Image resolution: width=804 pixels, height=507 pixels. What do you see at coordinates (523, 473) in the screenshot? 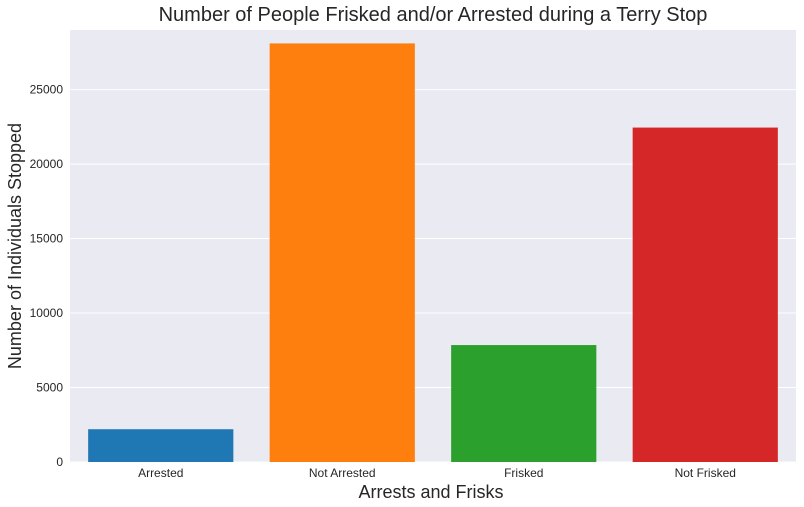
I see `x-tick-label: Frisked` at bounding box center [523, 473].